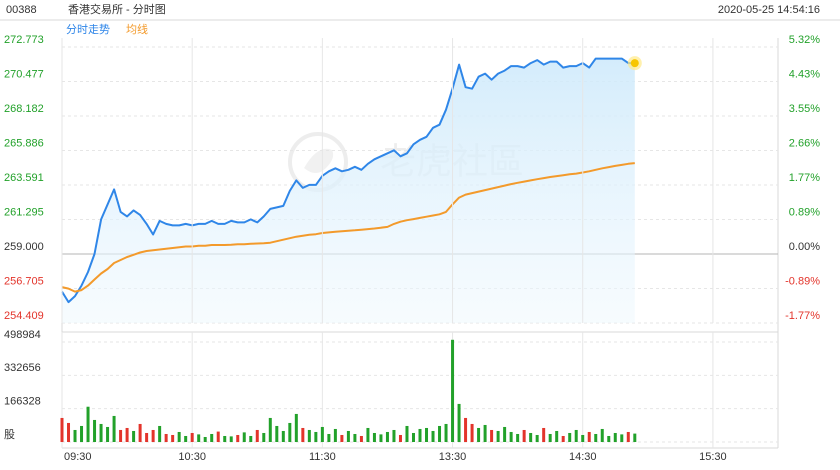 Image resolution: width=840 pixels, height=470 pixels. What do you see at coordinates (804, 212) in the screenshot?
I see `y2-tick-label: 0.89%` at bounding box center [804, 212].